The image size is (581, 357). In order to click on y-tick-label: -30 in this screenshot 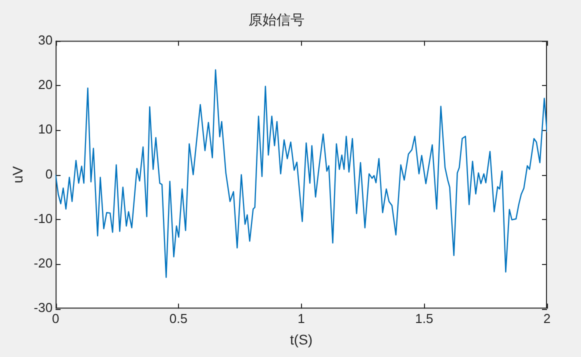, I will do `click(43, 308)`.